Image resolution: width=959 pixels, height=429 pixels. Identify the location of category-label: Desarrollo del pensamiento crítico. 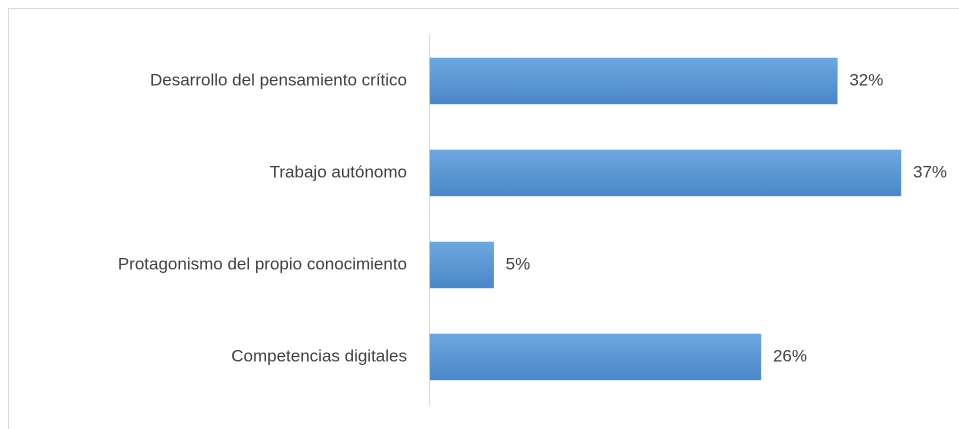
(278, 79).